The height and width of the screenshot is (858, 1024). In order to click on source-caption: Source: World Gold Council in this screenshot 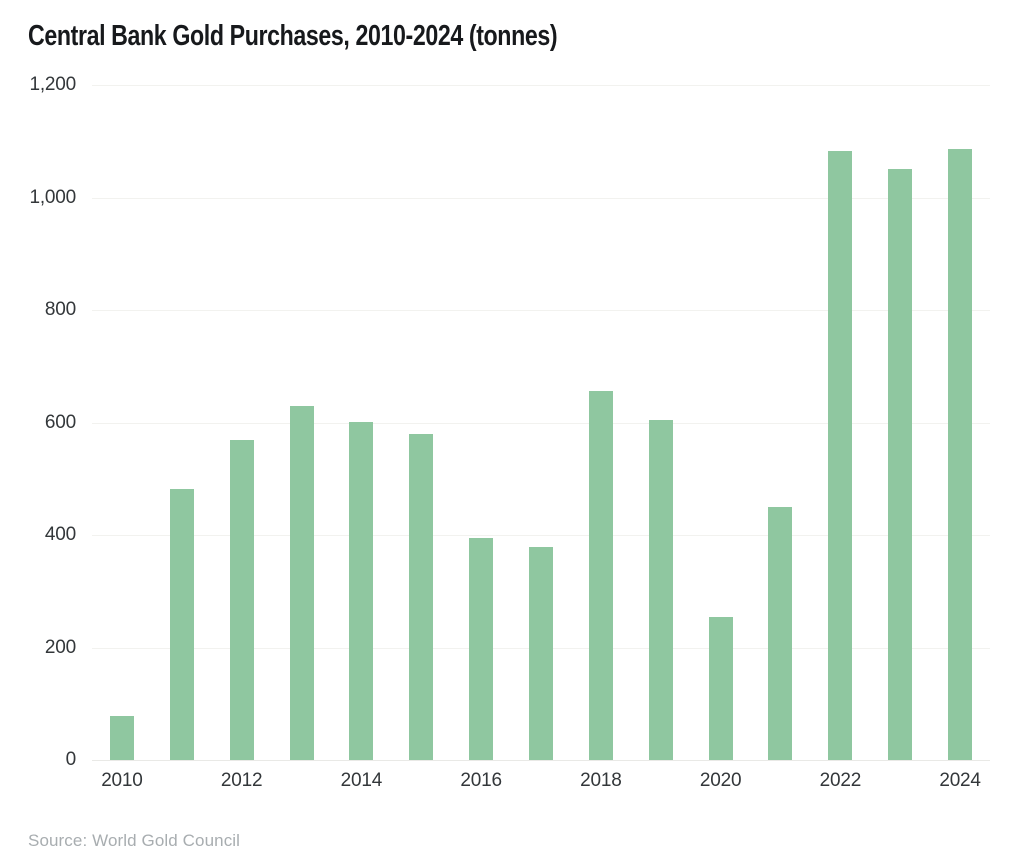, I will do `click(134, 840)`.